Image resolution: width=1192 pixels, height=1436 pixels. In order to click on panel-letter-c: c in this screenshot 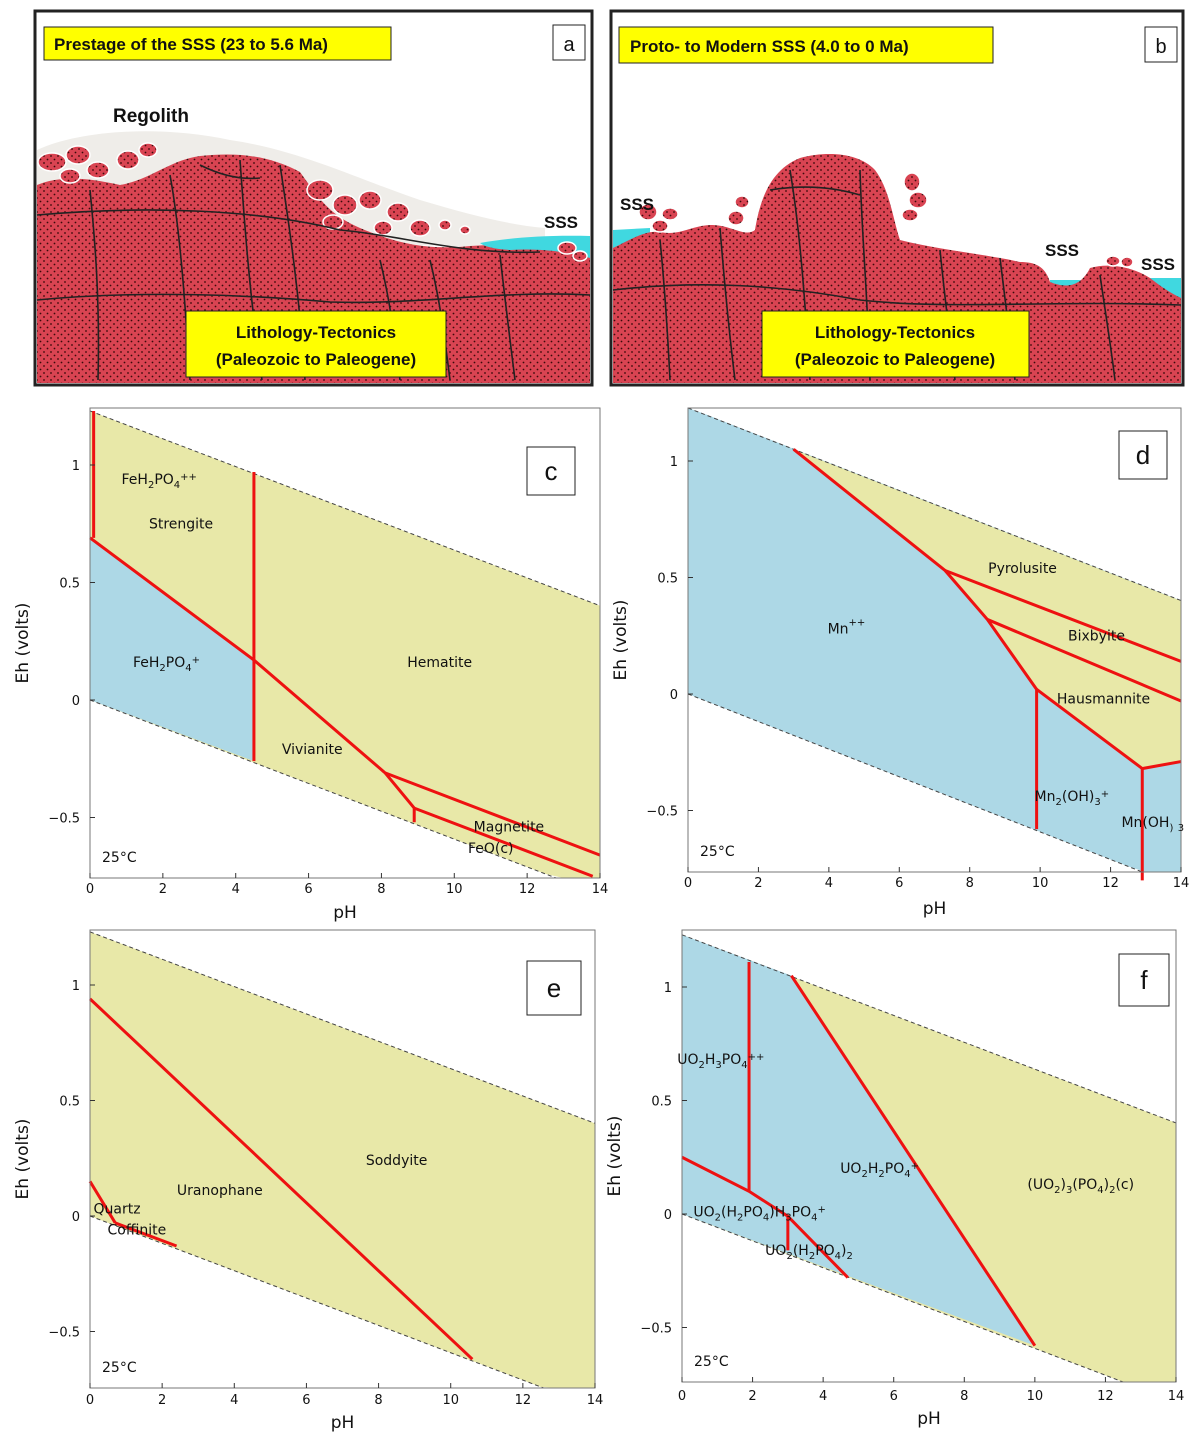, I will do `click(551, 471)`.